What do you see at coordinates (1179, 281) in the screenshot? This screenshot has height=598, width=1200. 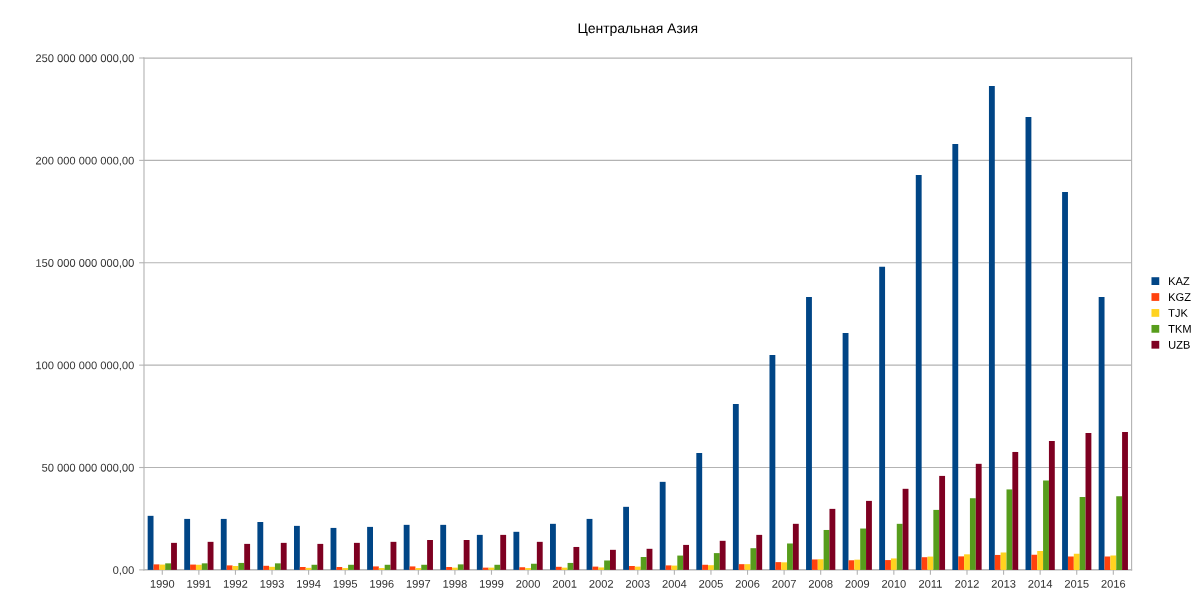 I see `legend-label: KAZ` at bounding box center [1179, 281].